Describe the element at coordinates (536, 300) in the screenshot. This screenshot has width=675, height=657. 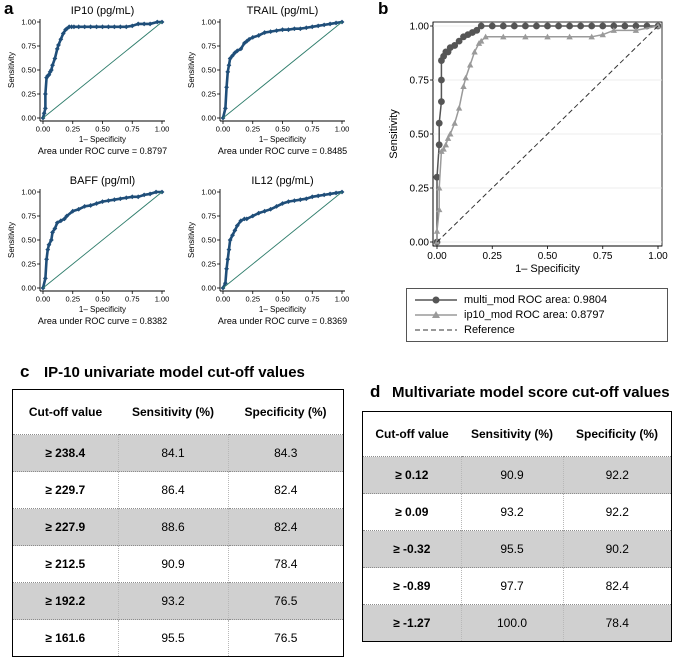
I see `legend-label-multi: multi_mod ROC area: 0.9804` at that location.